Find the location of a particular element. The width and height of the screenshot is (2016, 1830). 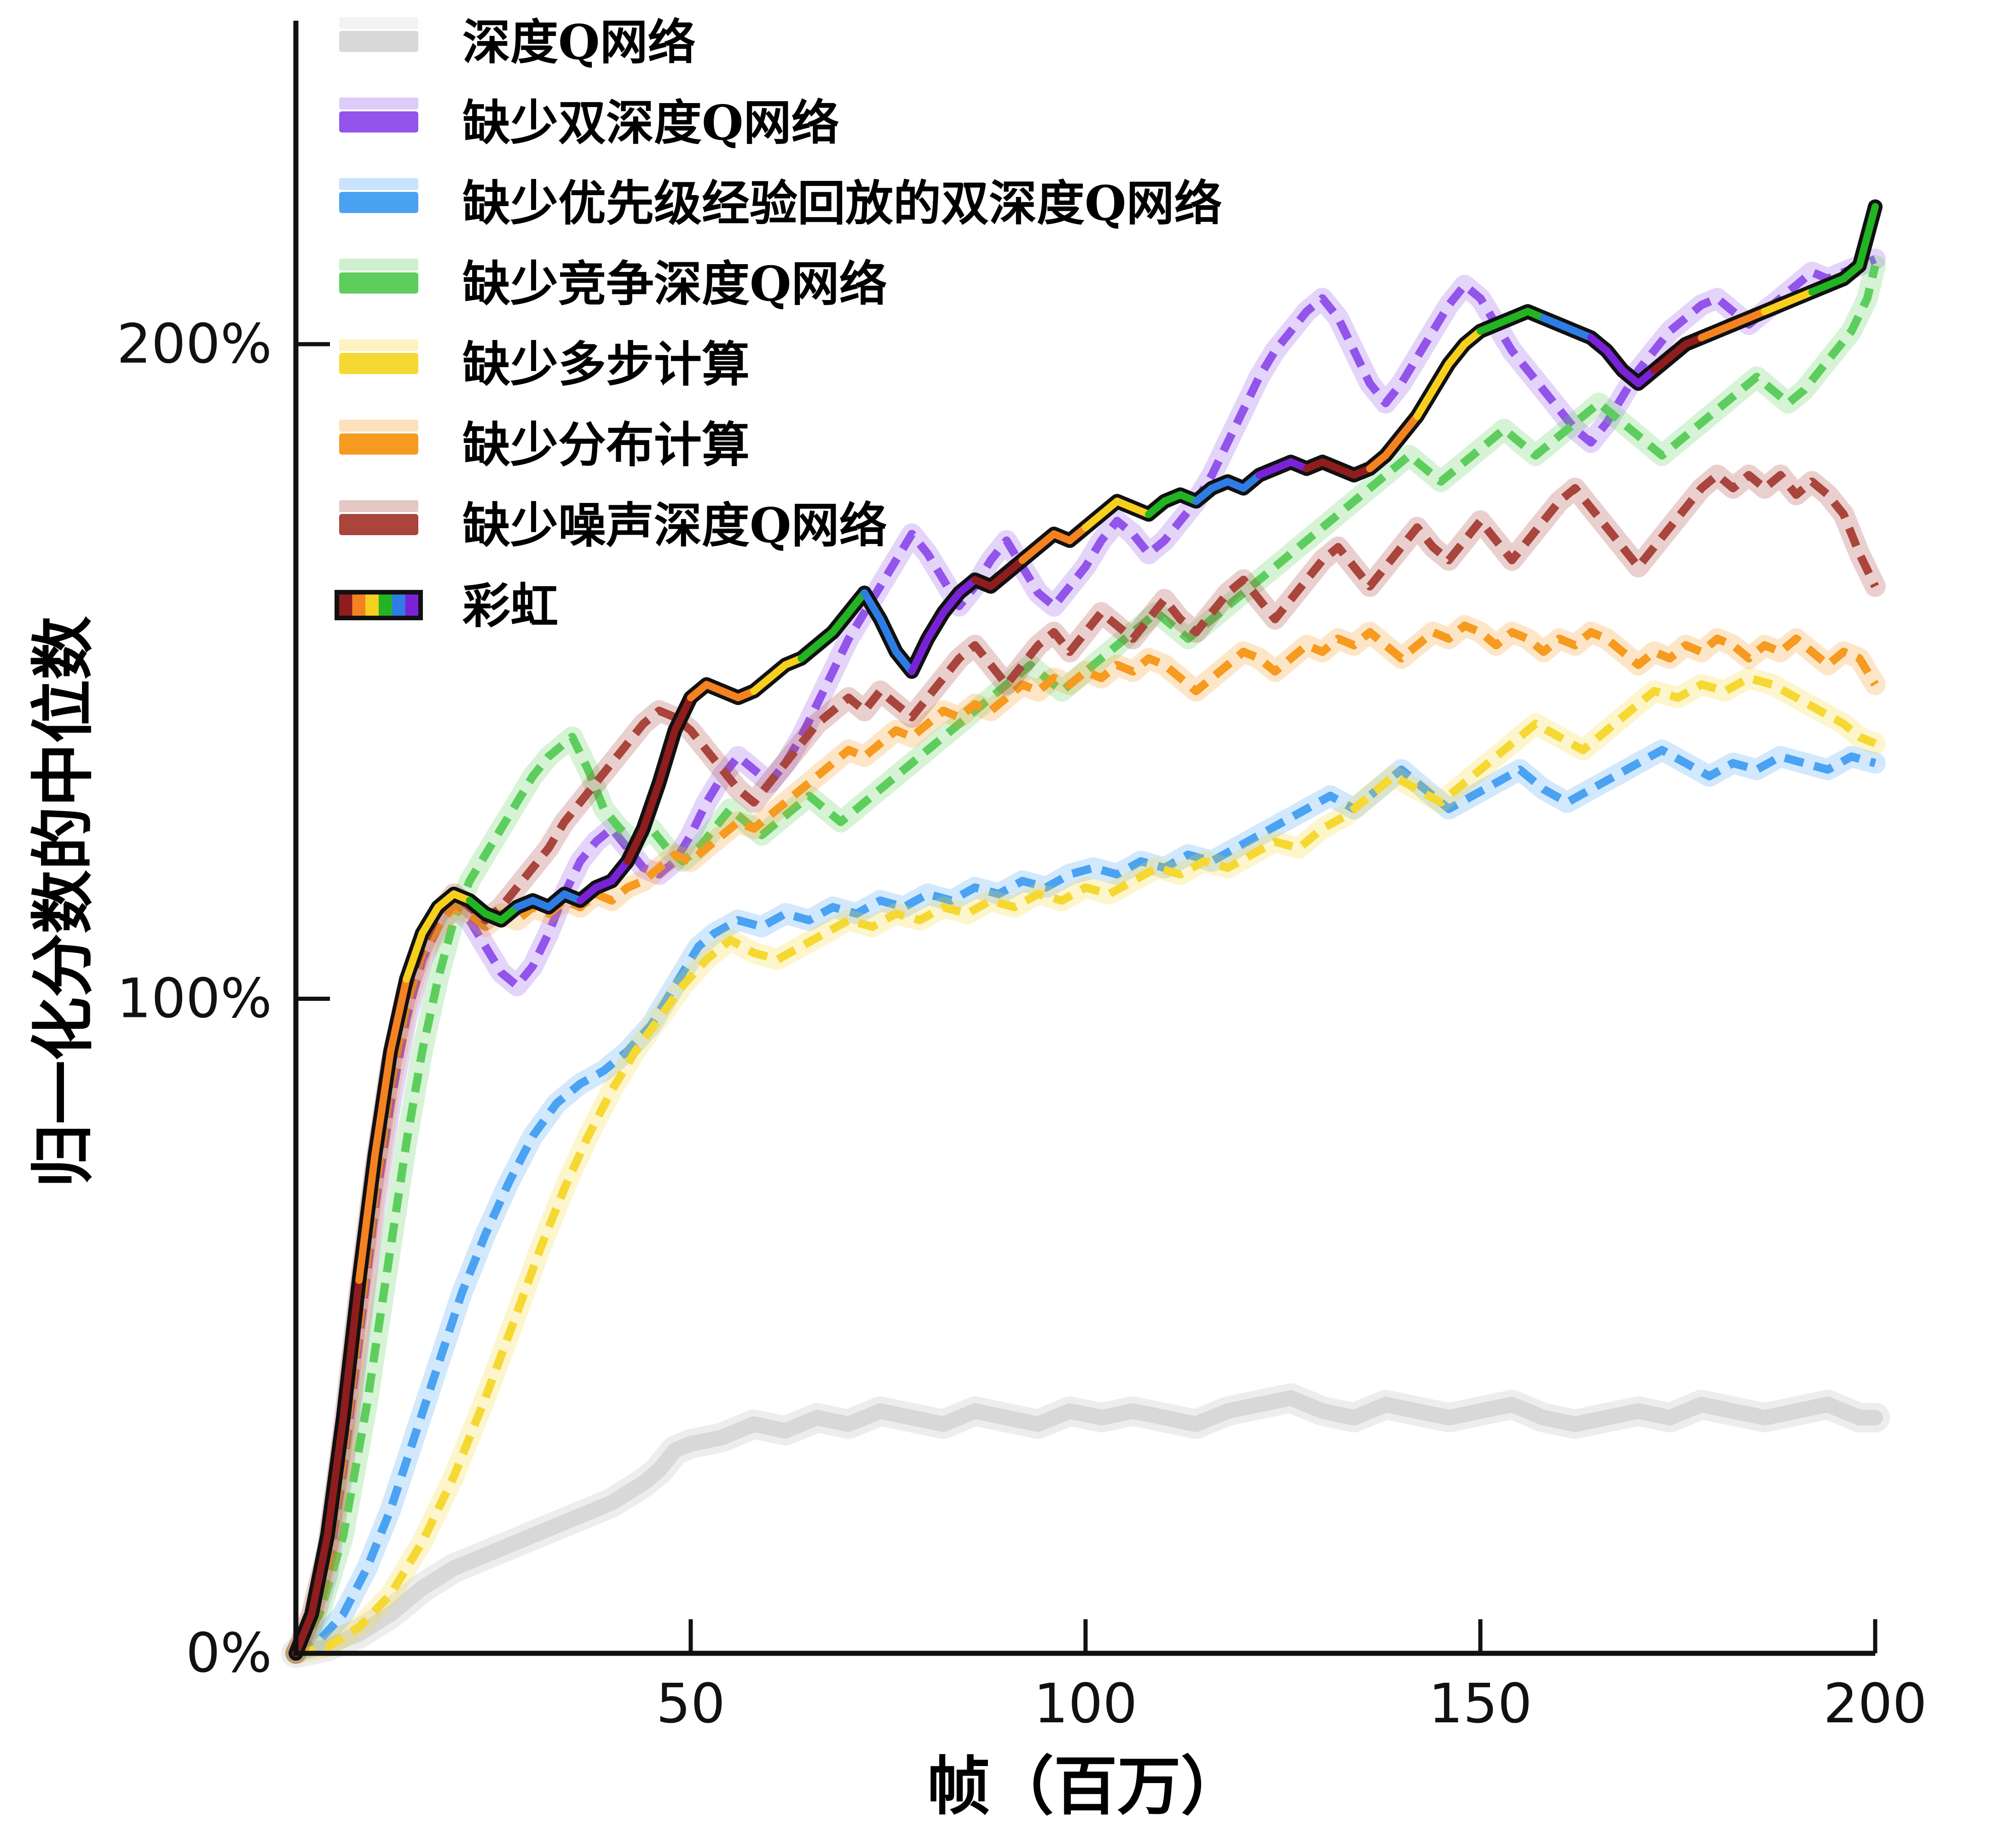

legend-item-5: 缺少分布计算 is located at coordinates (544, 445).